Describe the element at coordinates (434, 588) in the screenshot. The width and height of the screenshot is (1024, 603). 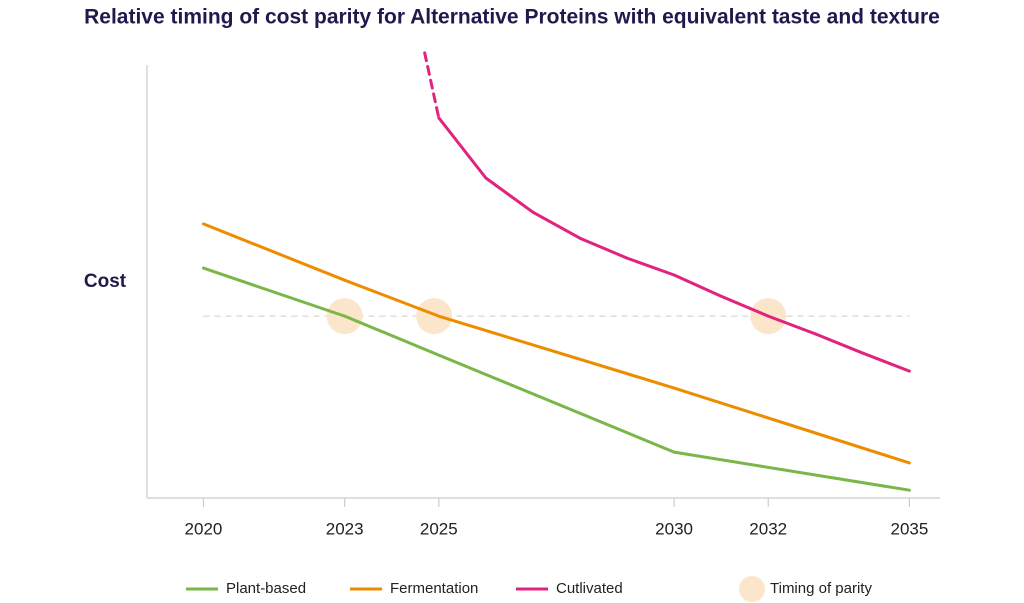
I see `legend-label: Fermentation` at that location.